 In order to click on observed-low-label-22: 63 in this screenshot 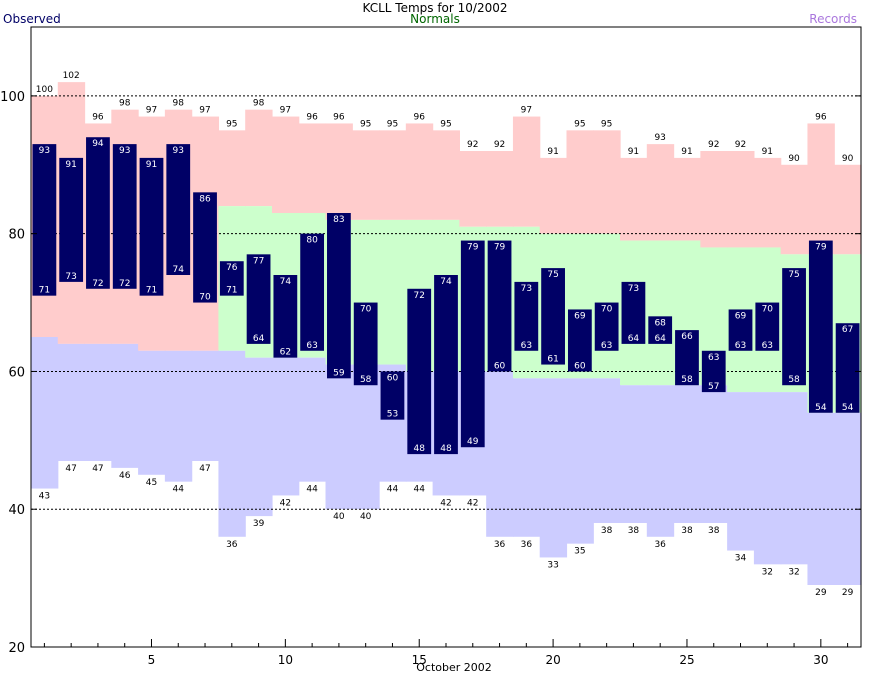, I will do `click(606, 346)`.